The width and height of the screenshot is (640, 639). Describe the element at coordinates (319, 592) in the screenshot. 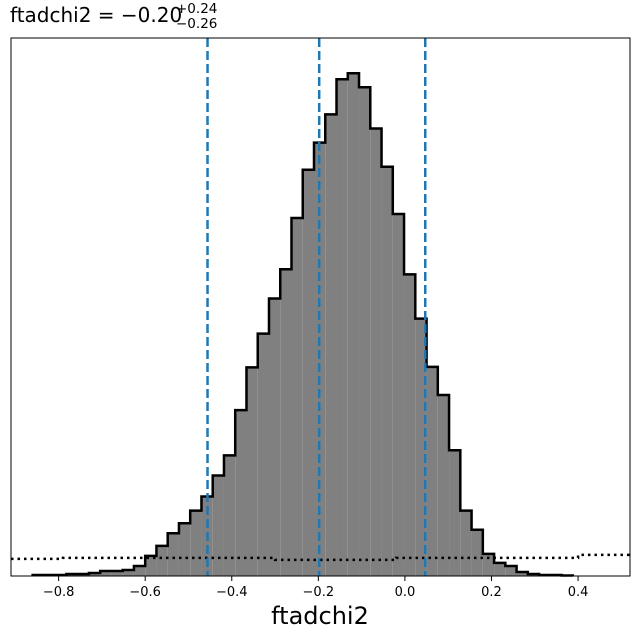

I see `x-tick-label: −0.2` at that location.